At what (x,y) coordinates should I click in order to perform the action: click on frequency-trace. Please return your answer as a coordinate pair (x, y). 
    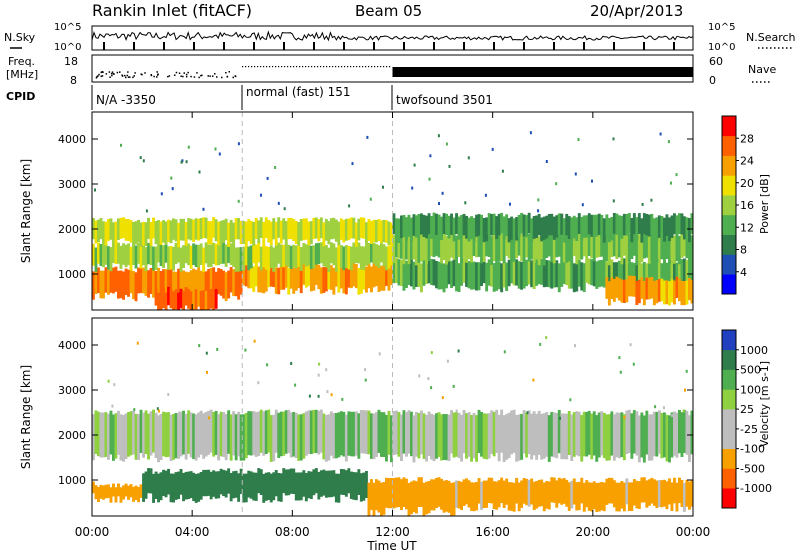
    Looking at the image, I should click on (394, 72).